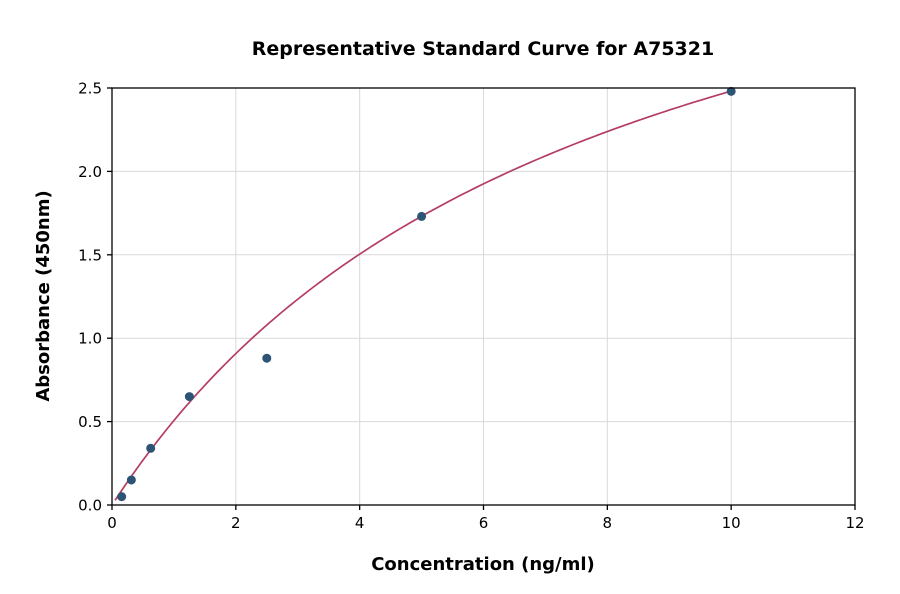 This screenshot has width=900, height=594. Describe the element at coordinates (608, 523) in the screenshot. I see `x-tick-label: 8` at that location.